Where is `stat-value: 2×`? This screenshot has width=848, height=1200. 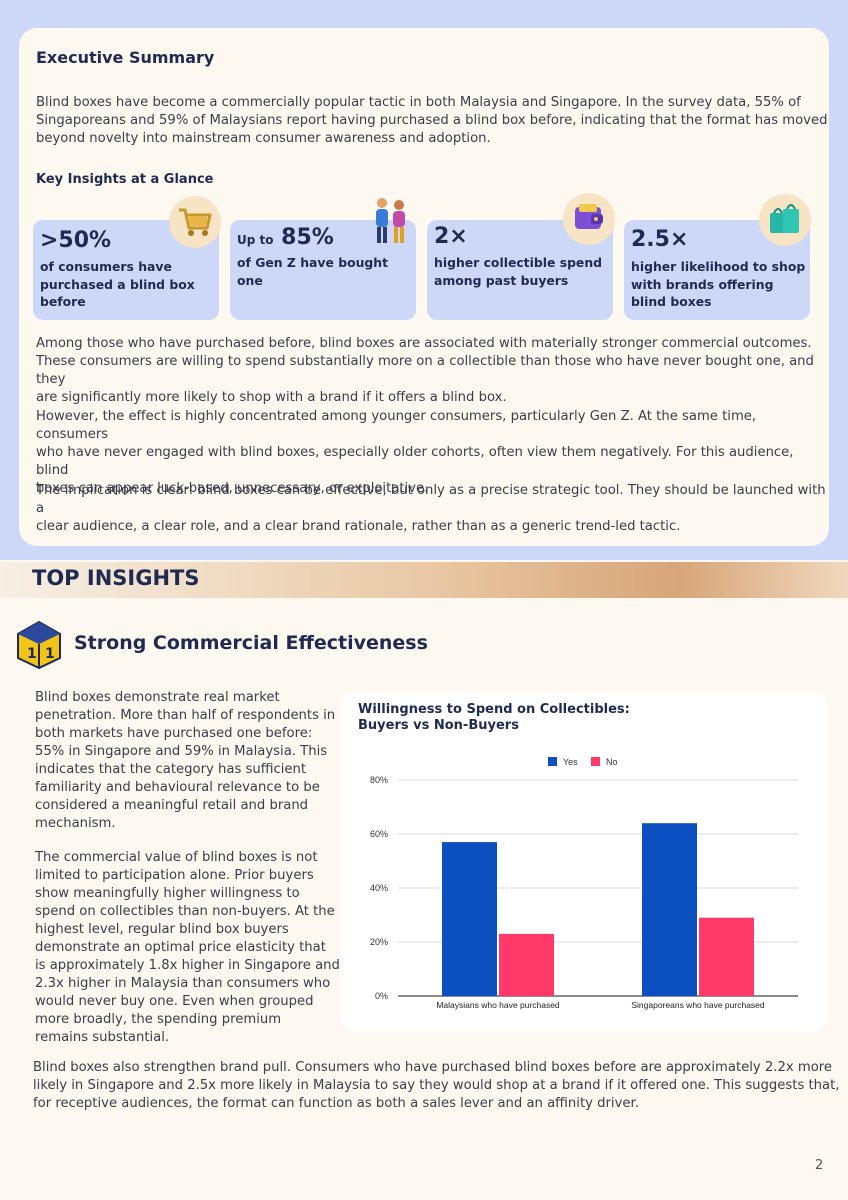
stat-value: 2× is located at coordinates (451, 236).